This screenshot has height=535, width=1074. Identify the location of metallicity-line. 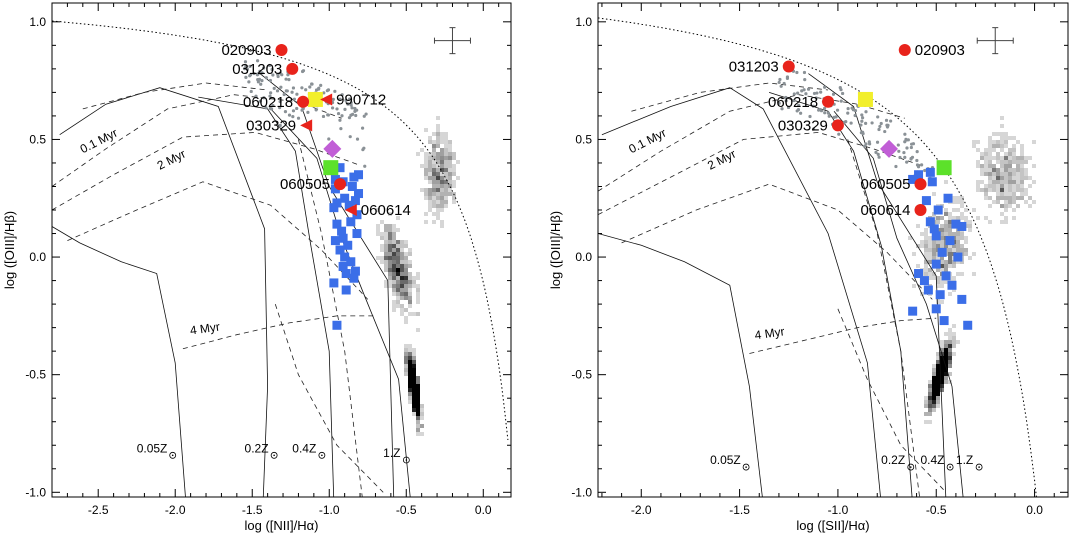
(266, 296).